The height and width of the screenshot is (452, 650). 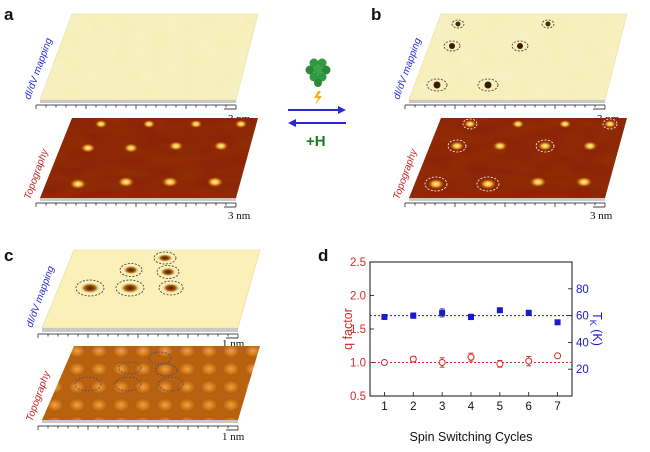 What do you see at coordinates (323, 255) in the screenshot?
I see `panel-letter-d: d` at bounding box center [323, 255].